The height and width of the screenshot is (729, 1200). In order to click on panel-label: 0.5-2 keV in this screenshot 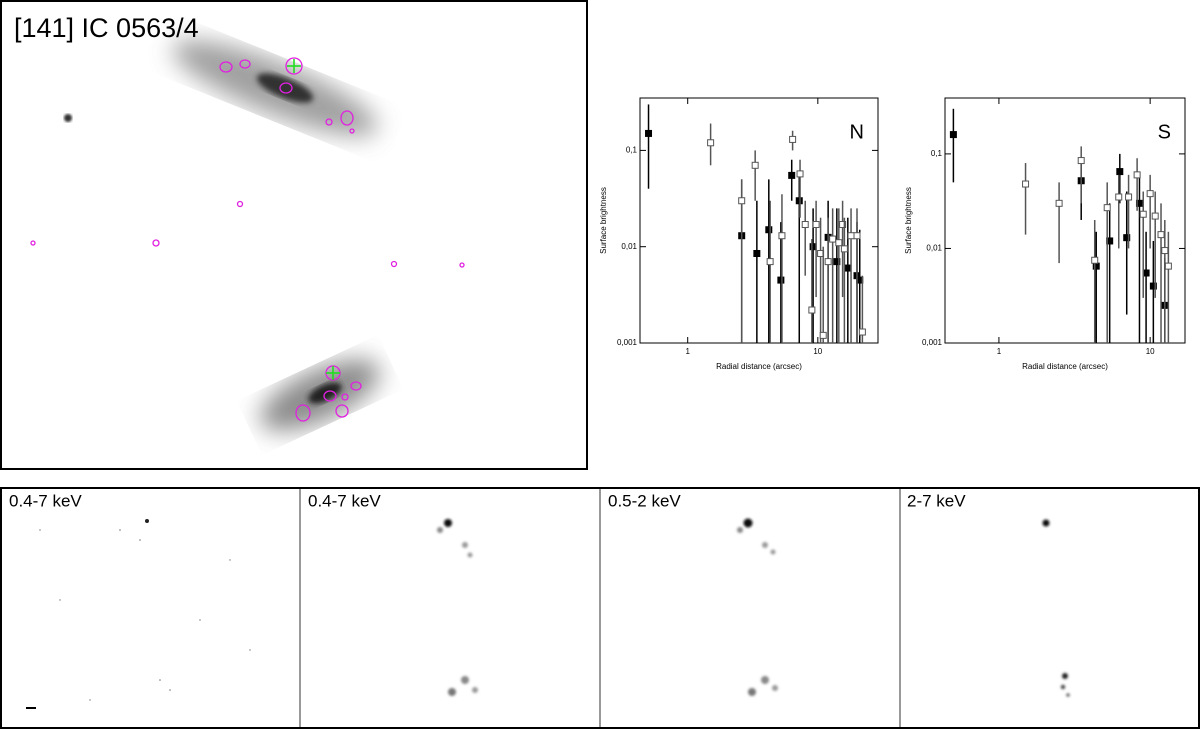, I will do `click(644, 500)`.